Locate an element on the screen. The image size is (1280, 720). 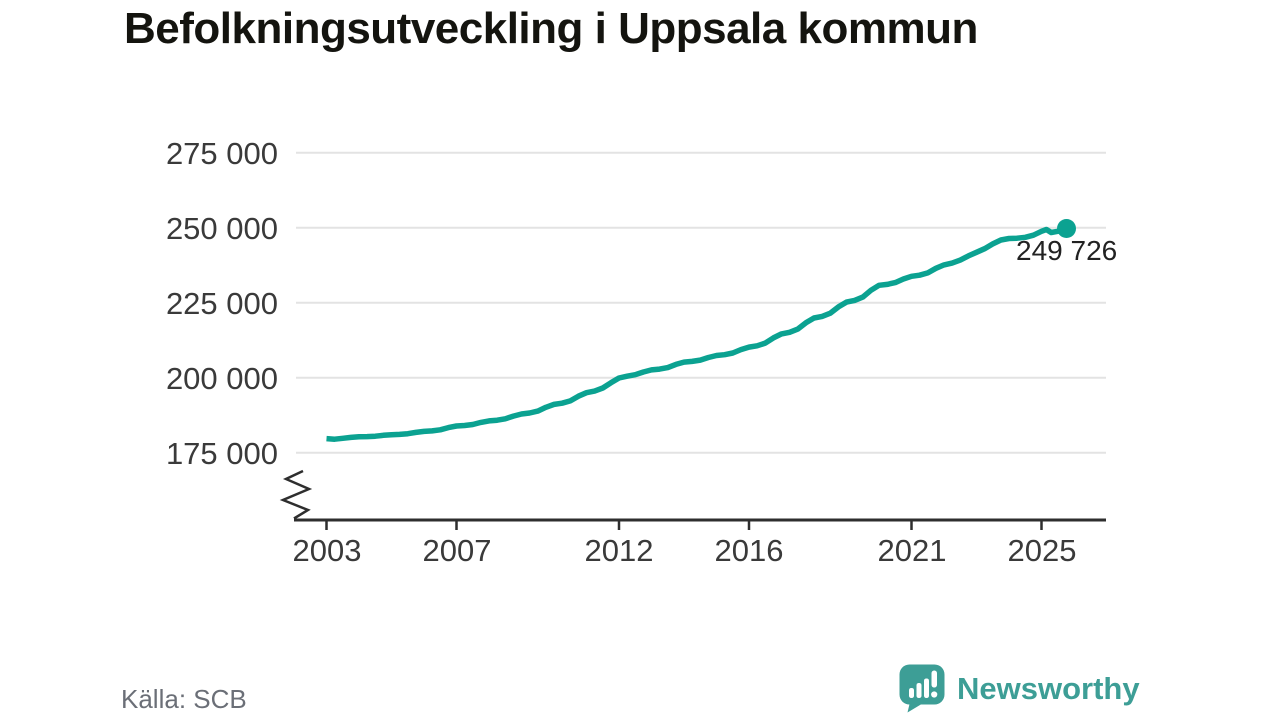
x-tick-label: 2012 is located at coordinates (619, 550).